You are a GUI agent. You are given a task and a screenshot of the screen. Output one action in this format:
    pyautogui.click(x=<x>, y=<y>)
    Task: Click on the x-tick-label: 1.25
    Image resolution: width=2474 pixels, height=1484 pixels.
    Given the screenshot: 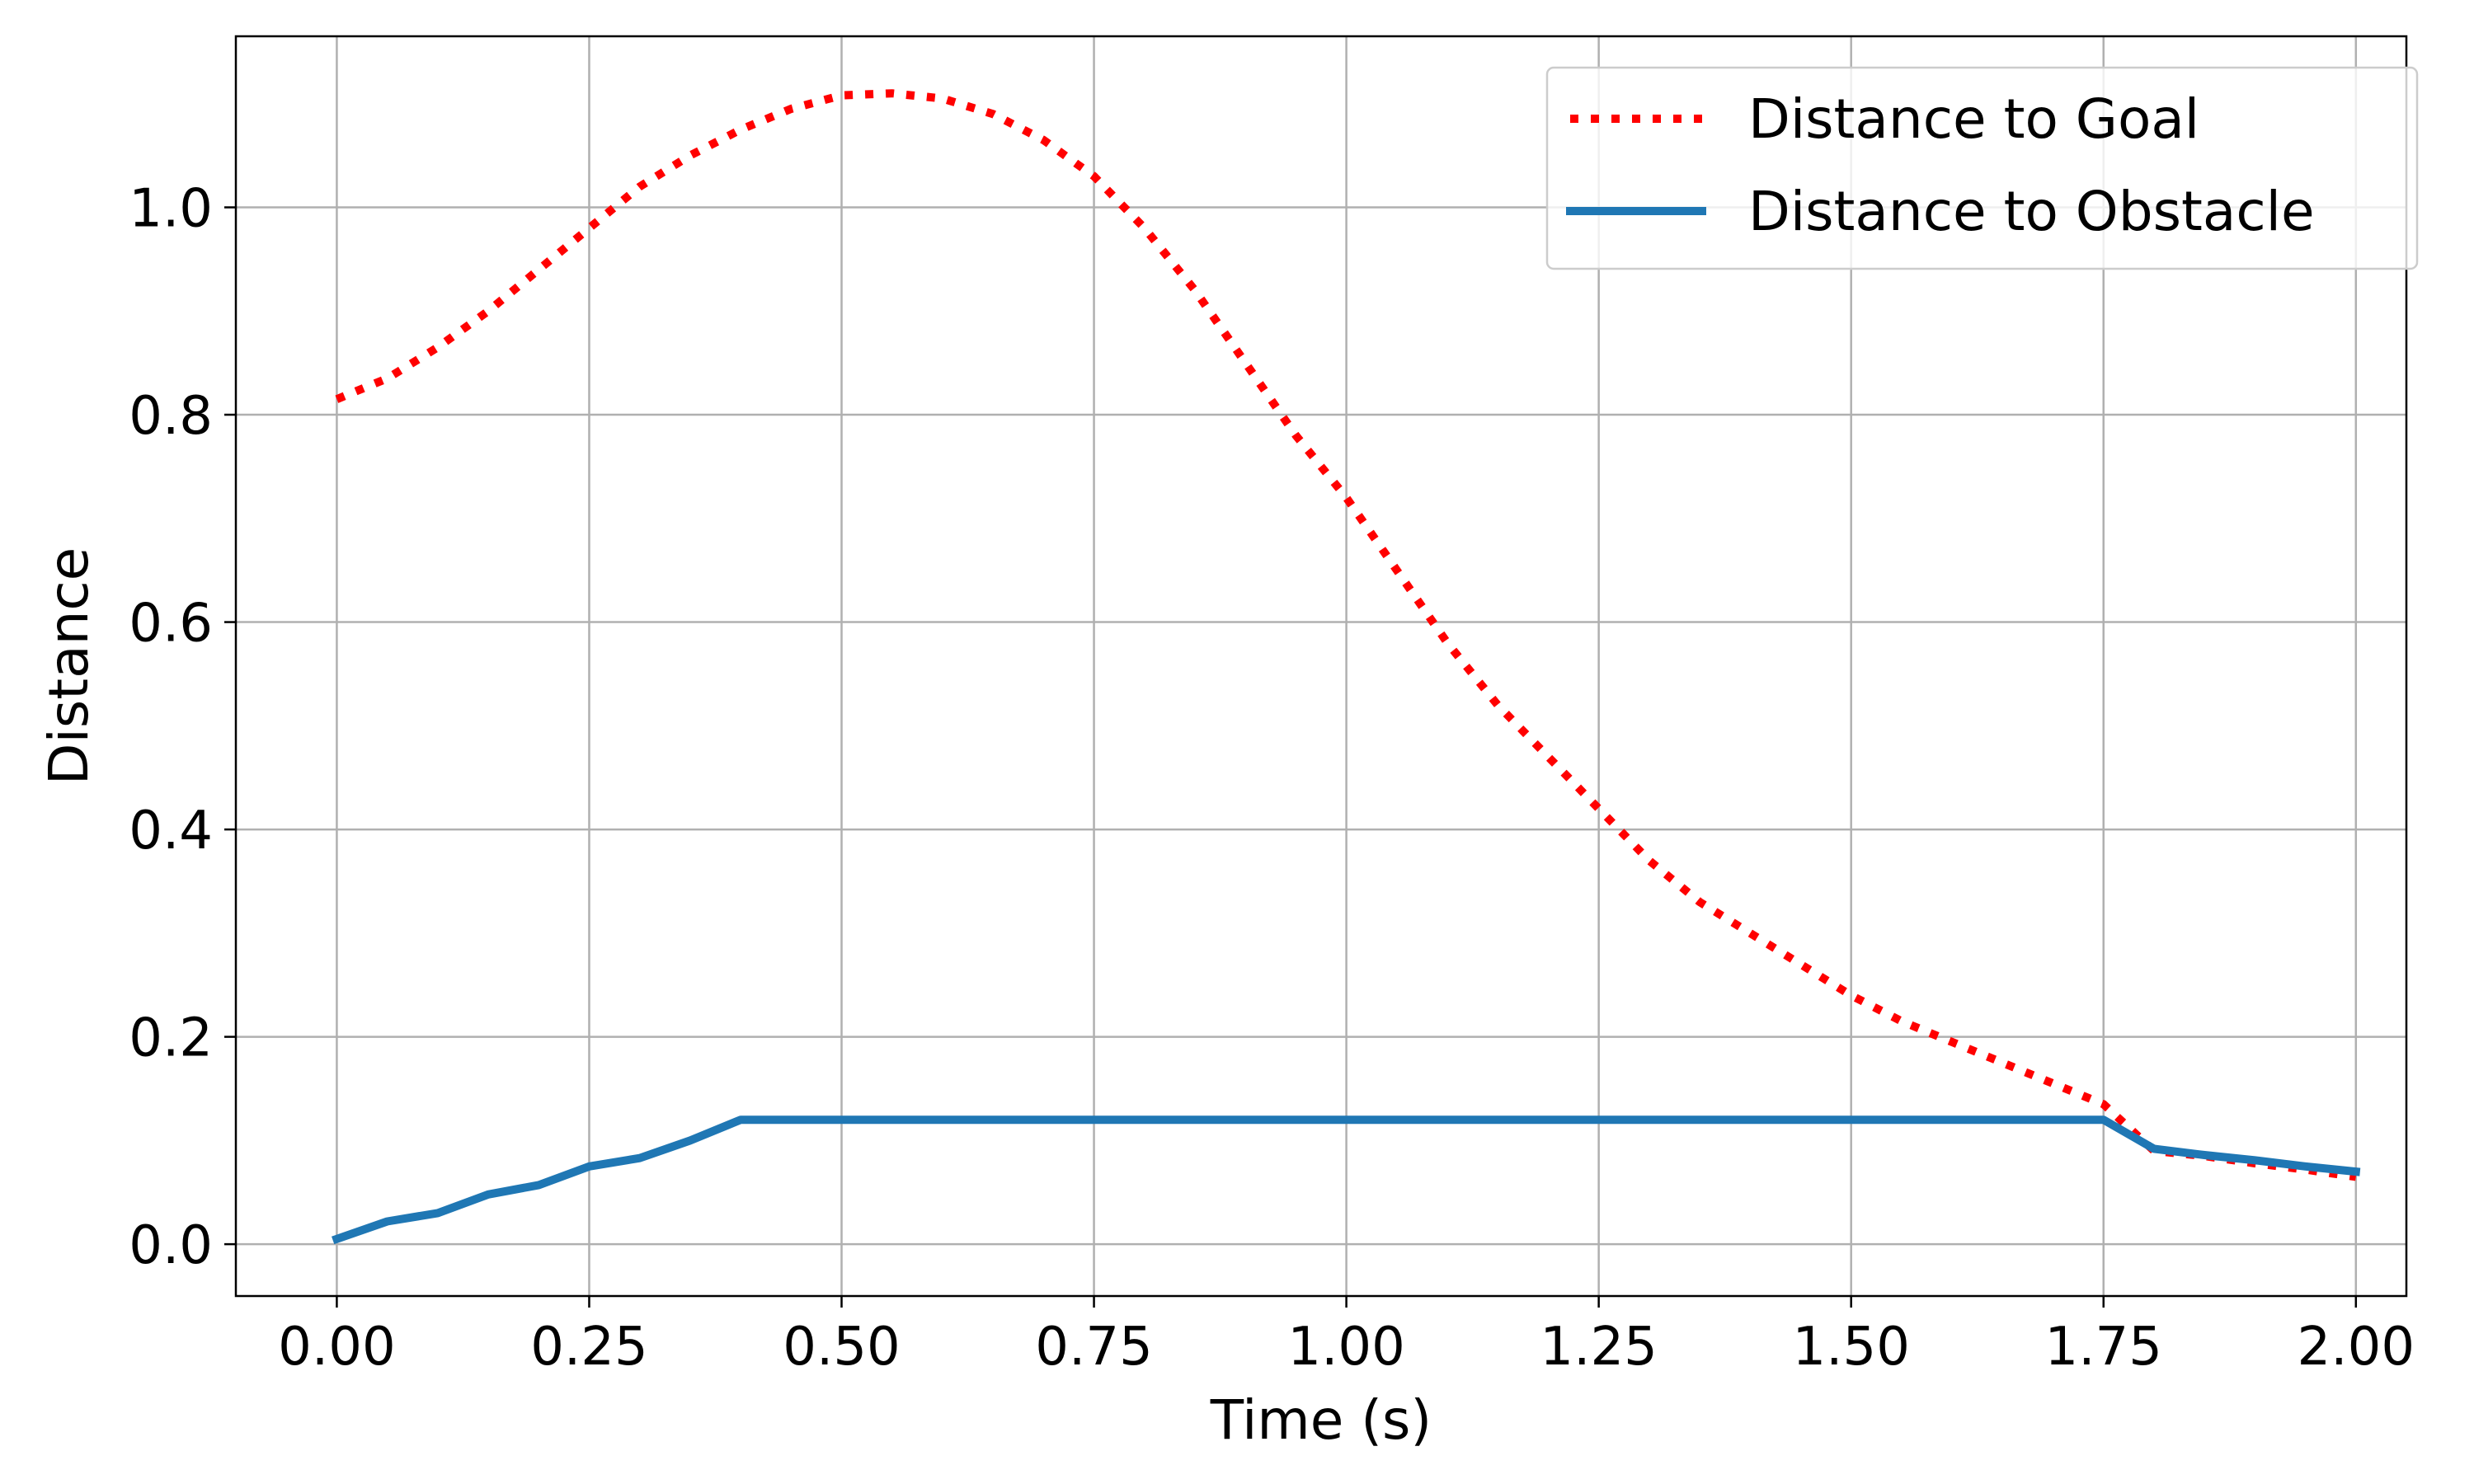 What is the action you would take?
    pyautogui.click(x=1599, y=1347)
    